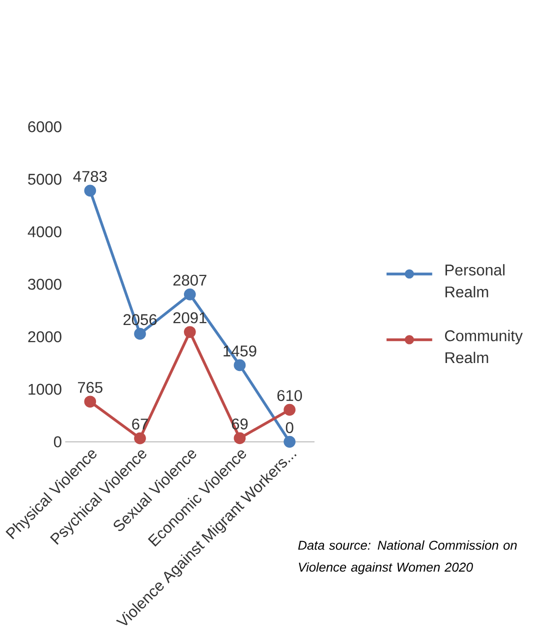  Describe the element at coordinates (45, 126) in the screenshot. I see `y-tick-label: 6000` at that location.